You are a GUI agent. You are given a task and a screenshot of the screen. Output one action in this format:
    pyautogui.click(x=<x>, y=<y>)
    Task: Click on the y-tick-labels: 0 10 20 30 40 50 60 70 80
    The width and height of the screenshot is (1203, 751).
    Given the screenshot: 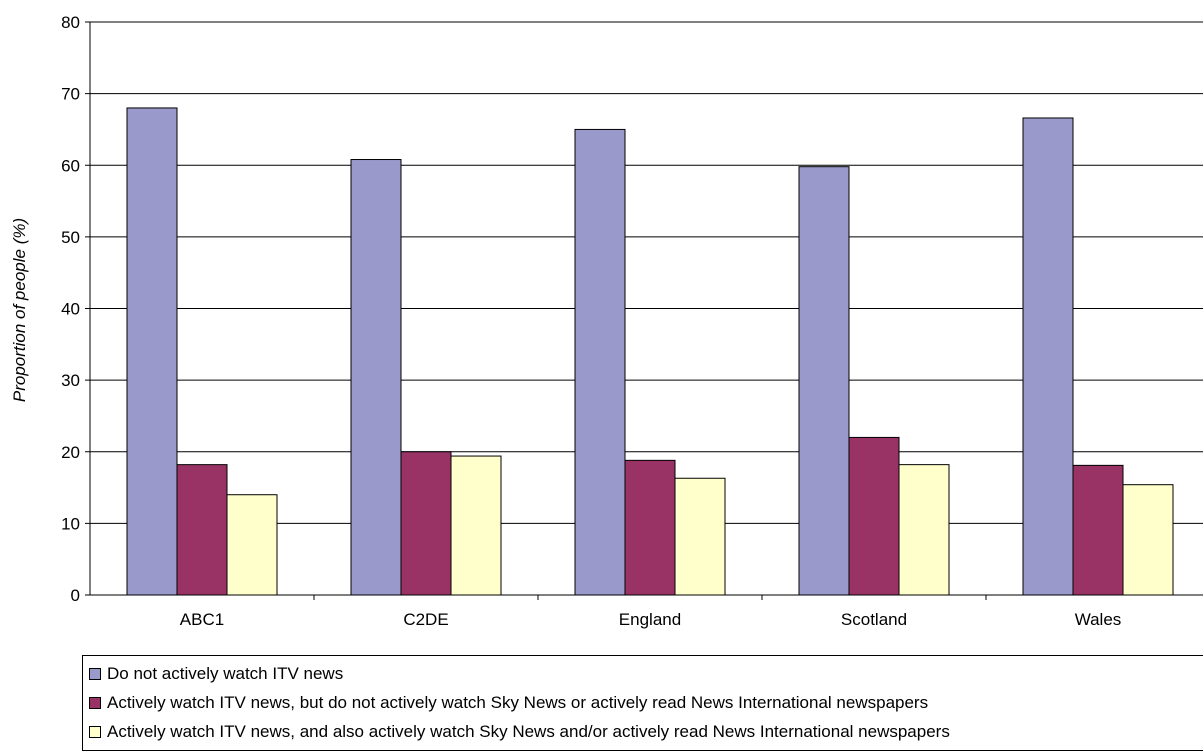 What is the action you would take?
    pyautogui.click(x=70, y=309)
    